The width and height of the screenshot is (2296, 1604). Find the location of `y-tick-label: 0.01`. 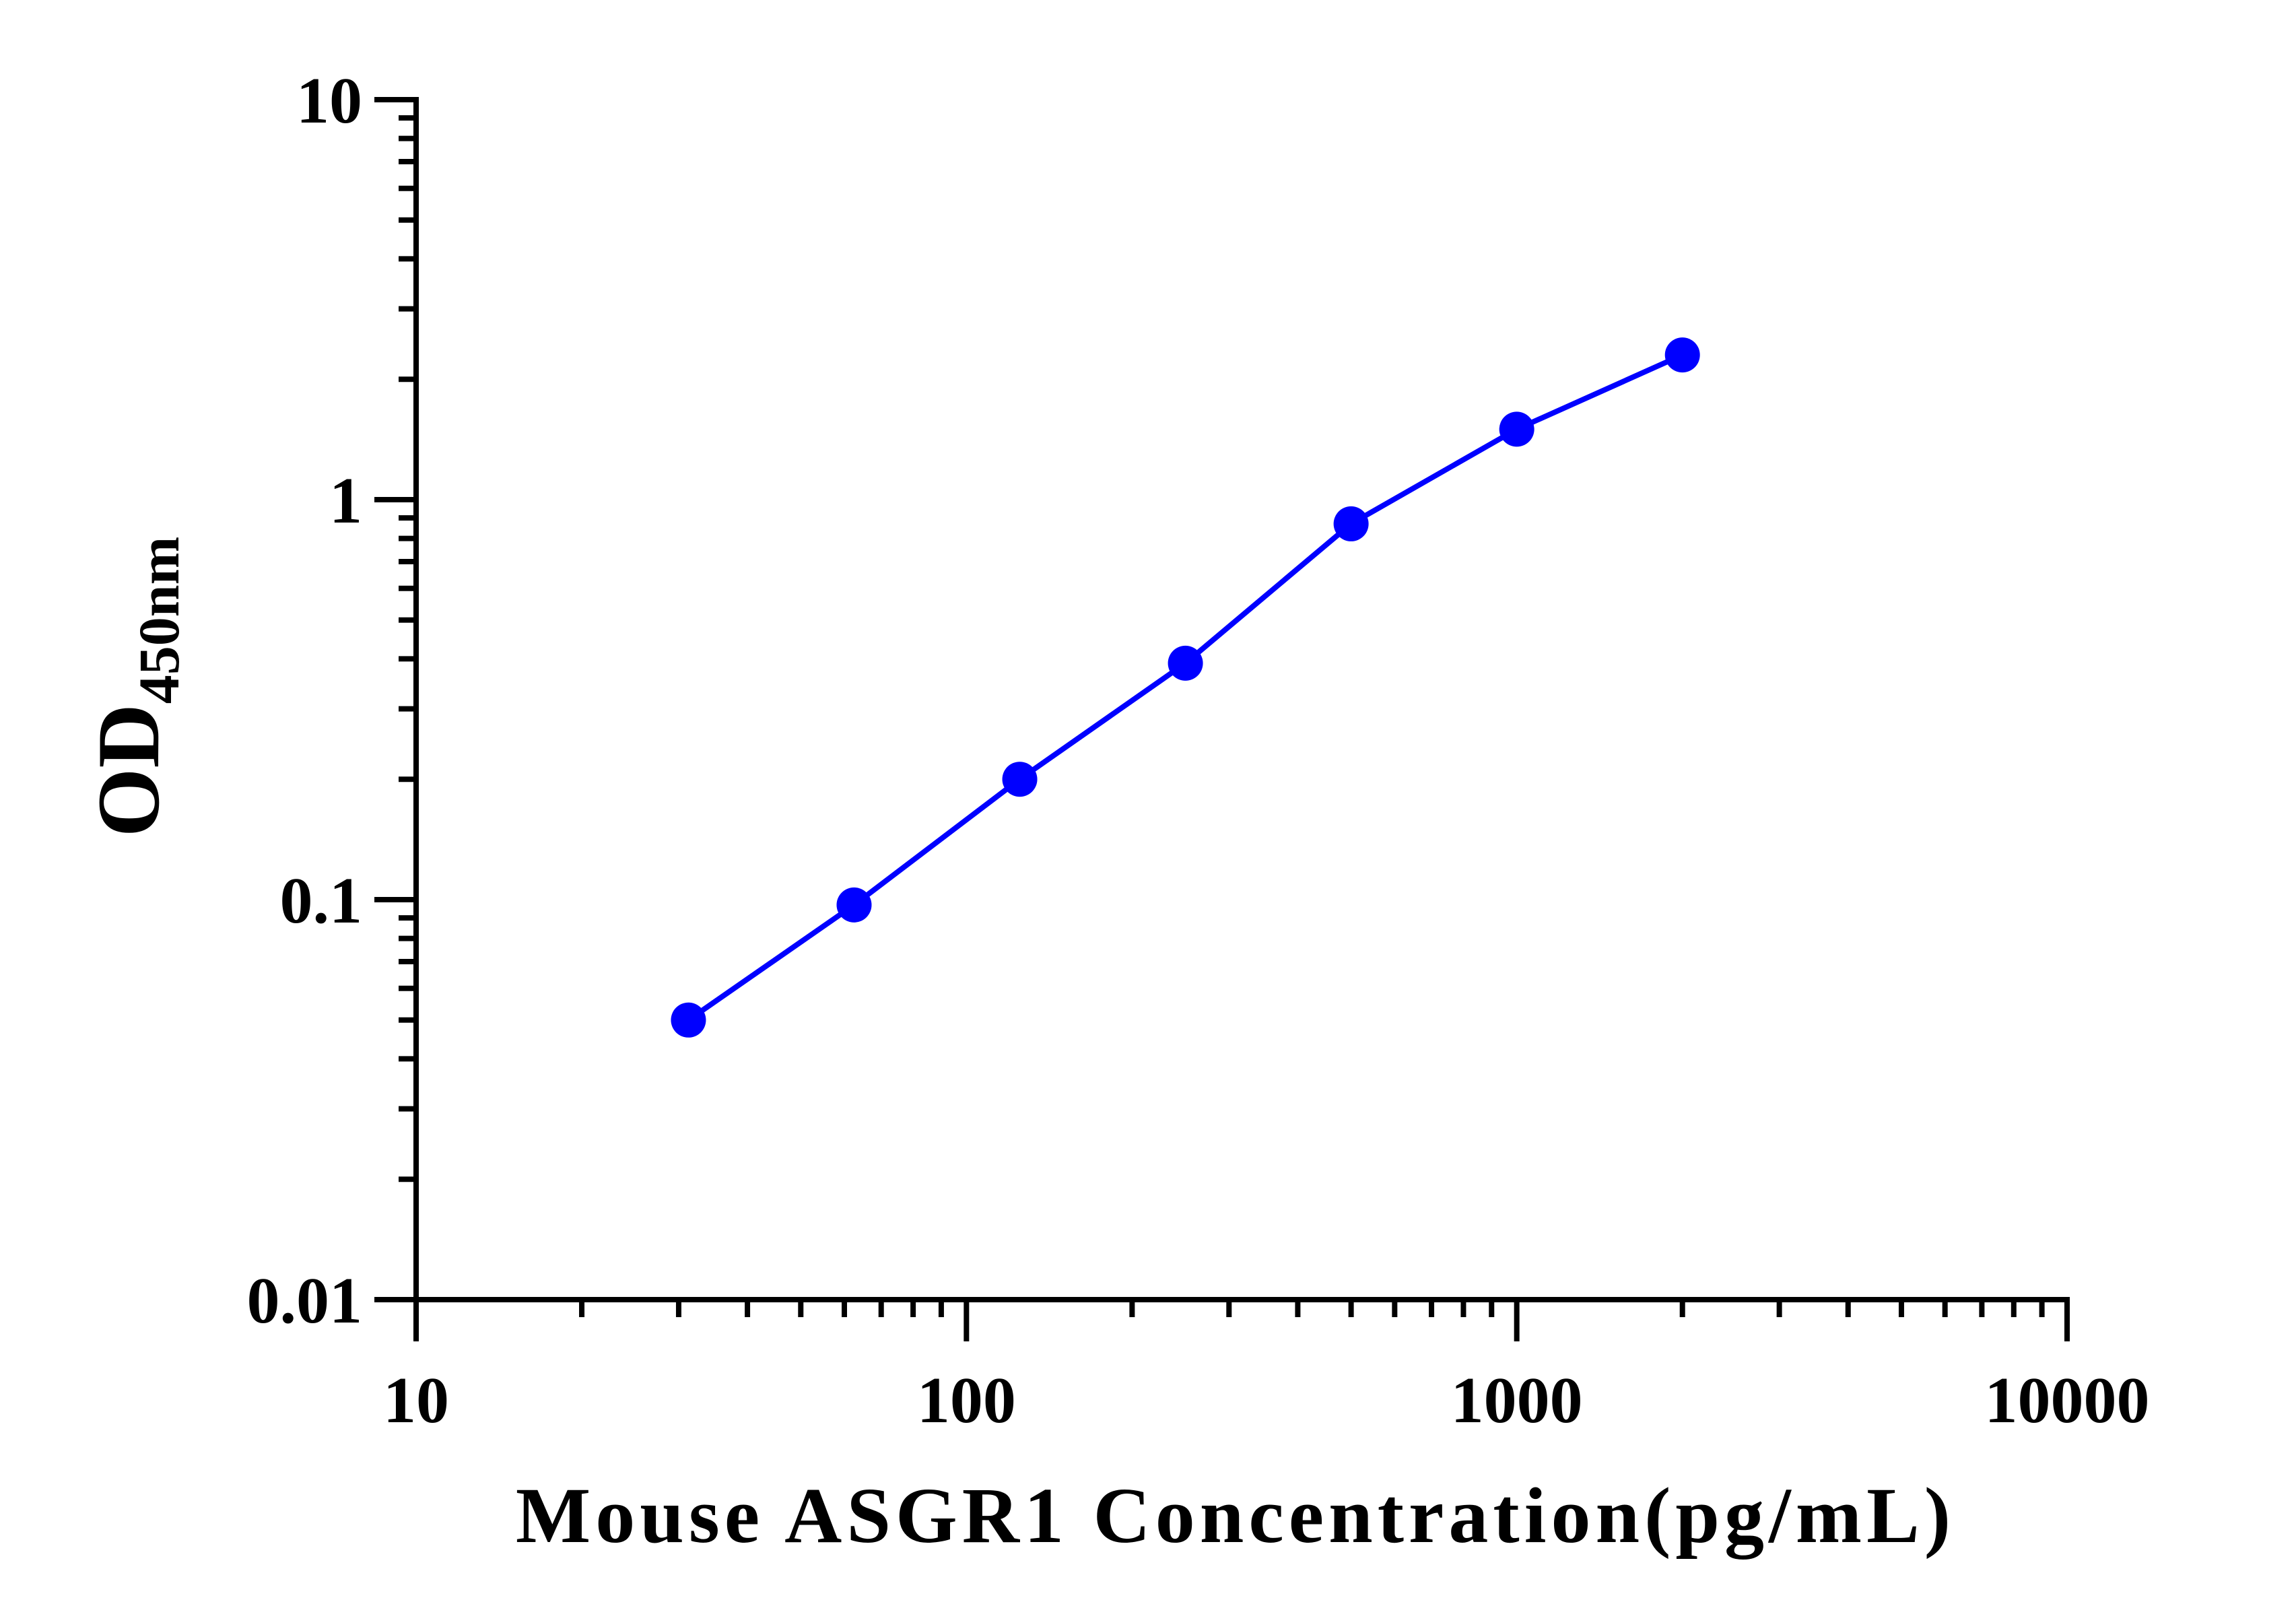

y-tick-label: 0.01 is located at coordinates (305, 1301).